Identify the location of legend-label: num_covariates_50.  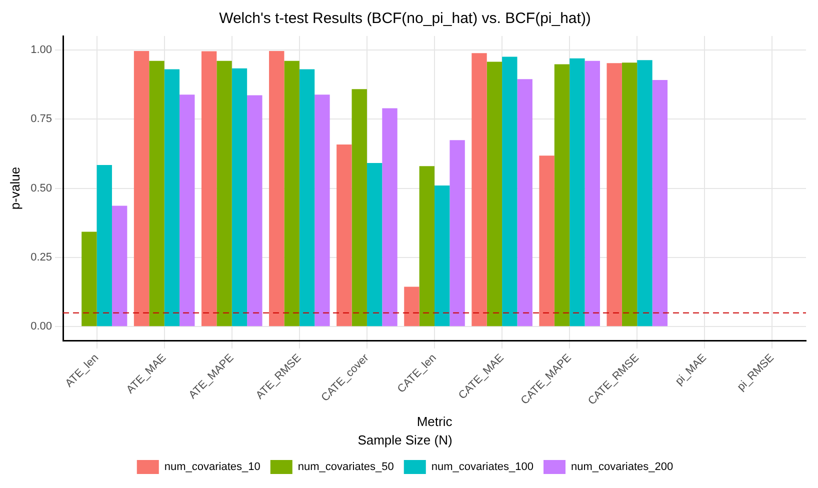
(346, 467).